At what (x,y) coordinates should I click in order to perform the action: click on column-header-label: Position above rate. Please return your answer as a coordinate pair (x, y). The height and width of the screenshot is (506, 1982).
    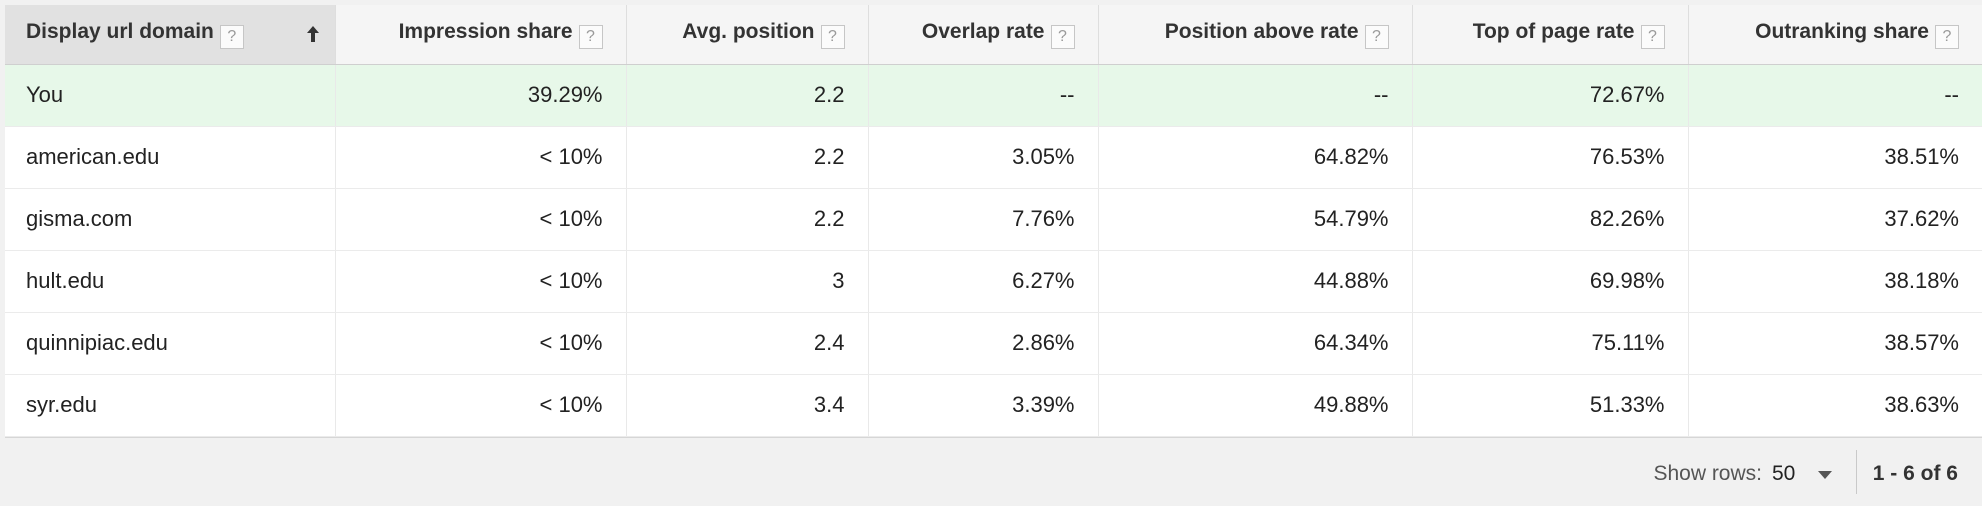
    Looking at the image, I should click on (1261, 31).